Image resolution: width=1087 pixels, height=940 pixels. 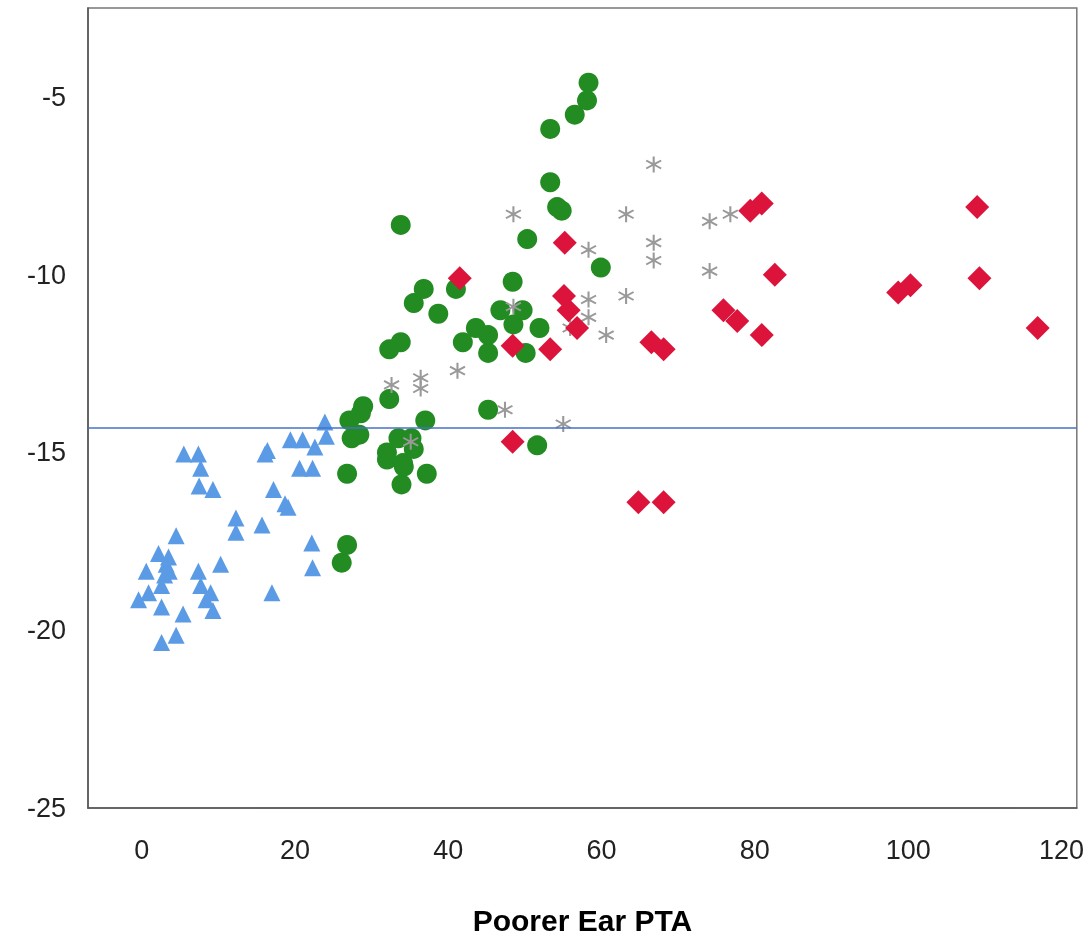 What do you see at coordinates (46, 452) in the screenshot?
I see `y-tick-label: -15` at bounding box center [46, 452].